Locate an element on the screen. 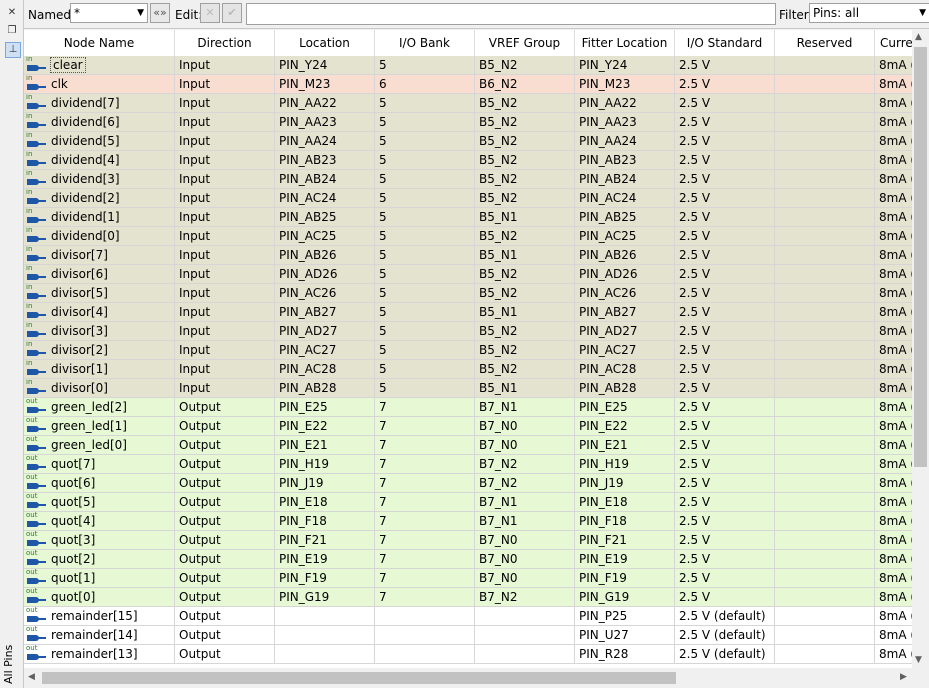  cell-vref-group: B7_N2 is located at coordinates (525, 464).